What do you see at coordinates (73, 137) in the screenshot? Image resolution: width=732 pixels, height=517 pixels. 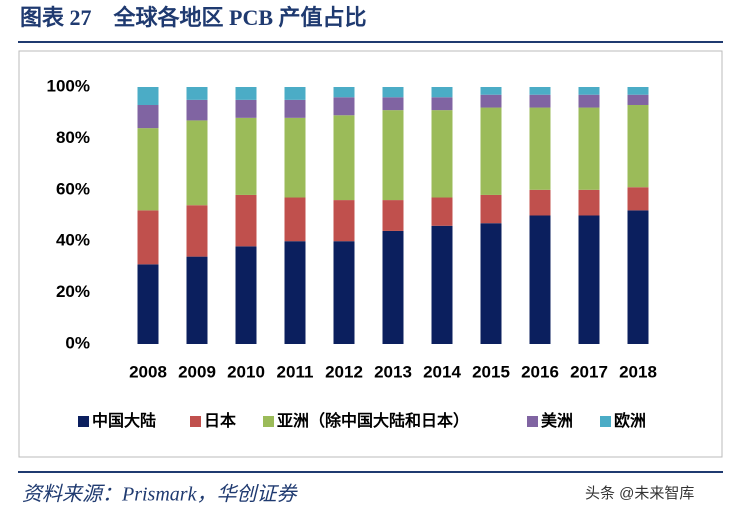 I see `y-tick-label: 80%` at bounding box center [73, 137].